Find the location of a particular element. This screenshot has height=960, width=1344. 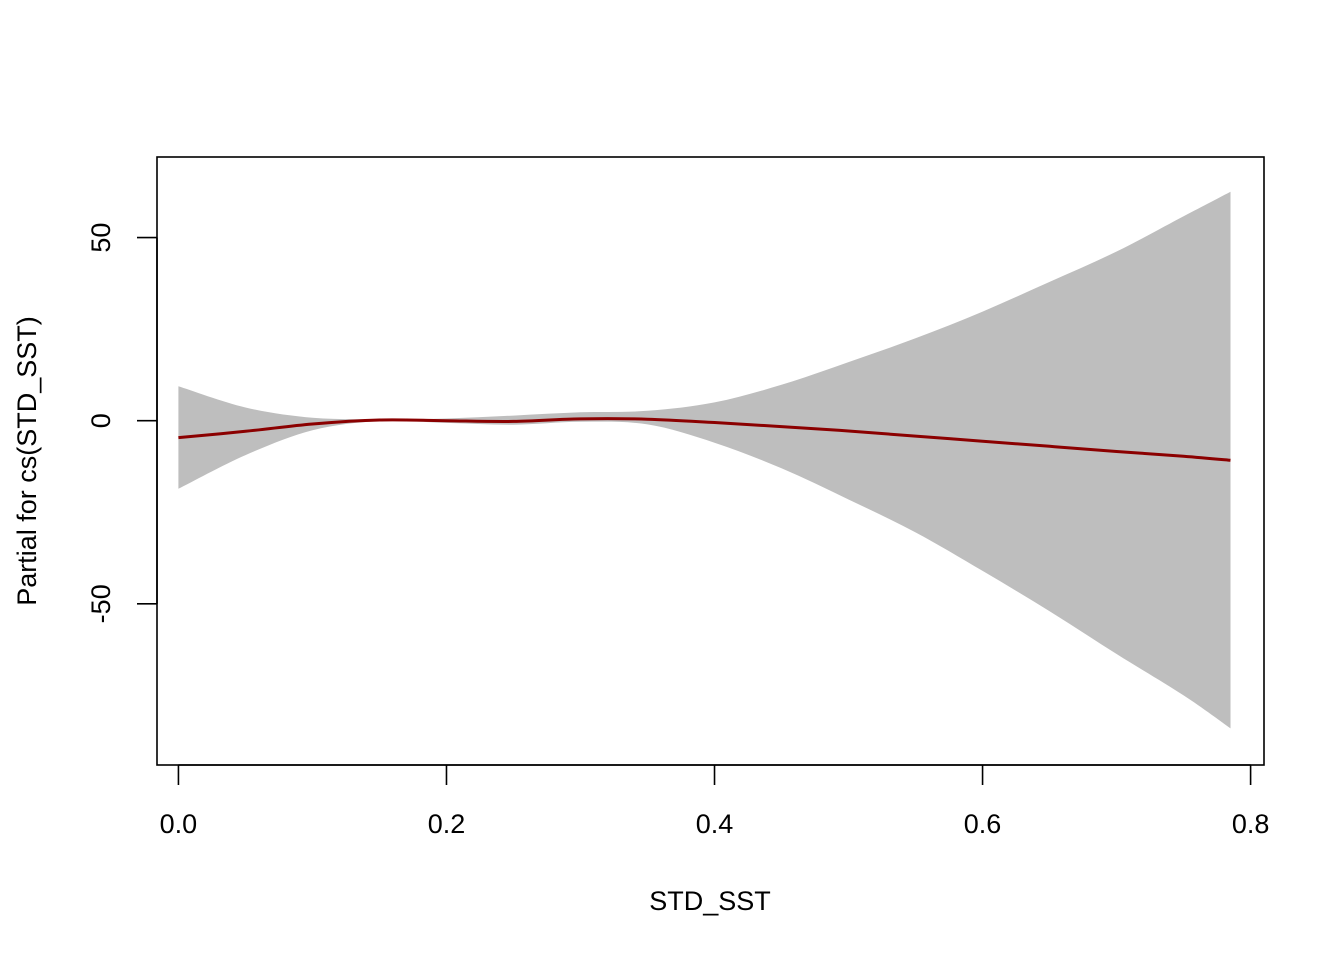

x-axis-title: STD_SST is located at coordinates (710, 901).